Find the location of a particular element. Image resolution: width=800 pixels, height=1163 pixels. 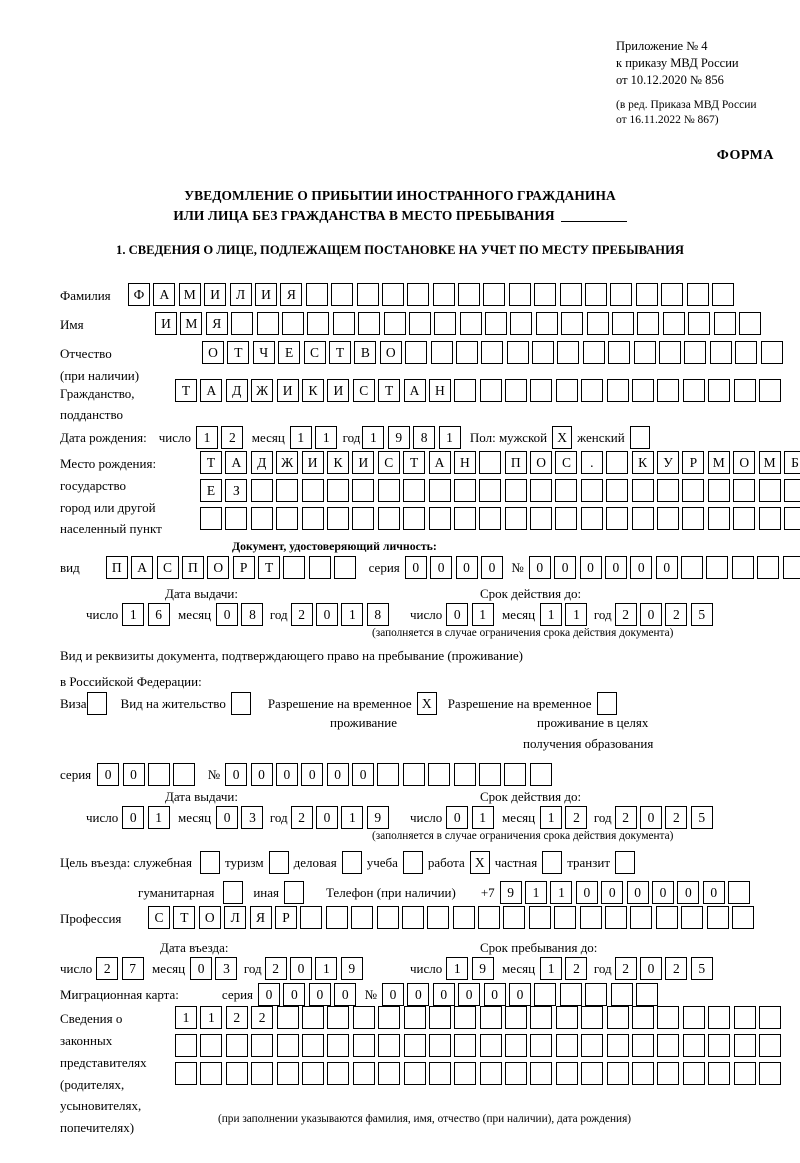

char-box: Р is located at coordinates (285, 917).